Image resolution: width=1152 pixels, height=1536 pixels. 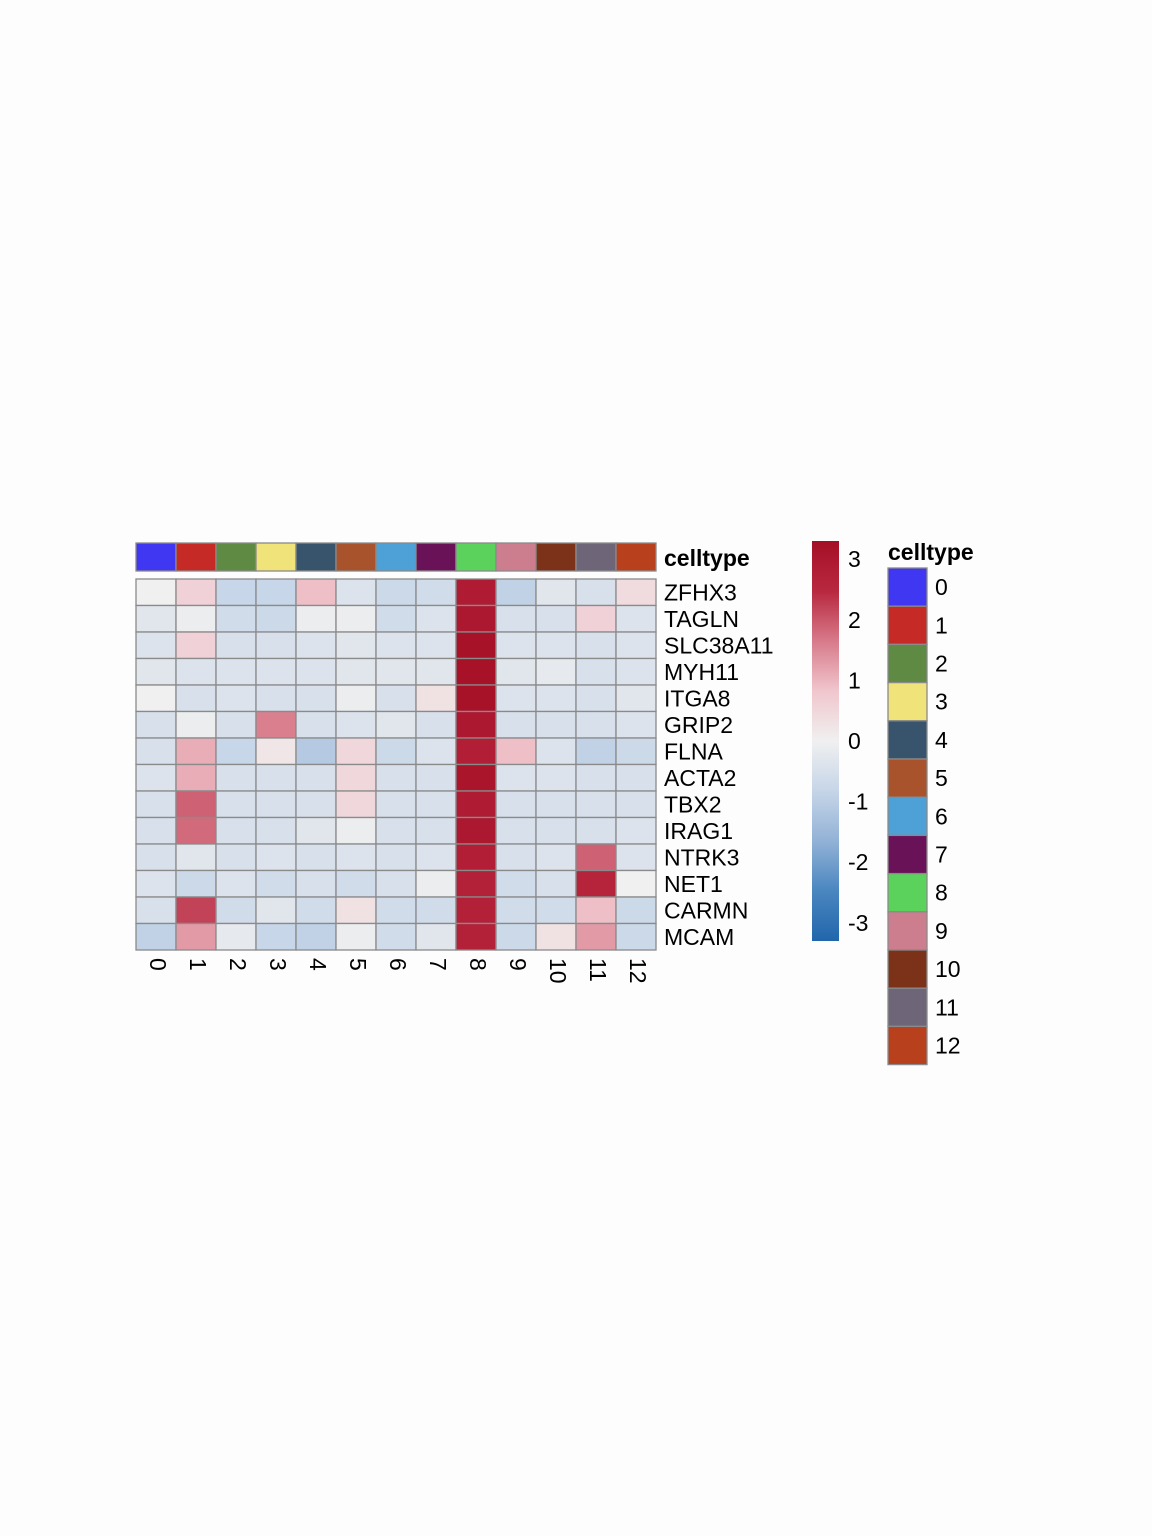 What do you see at coordinates (198, 964) in the screenshot?
I see `column-label: 1` at bounding box center [198, 964].